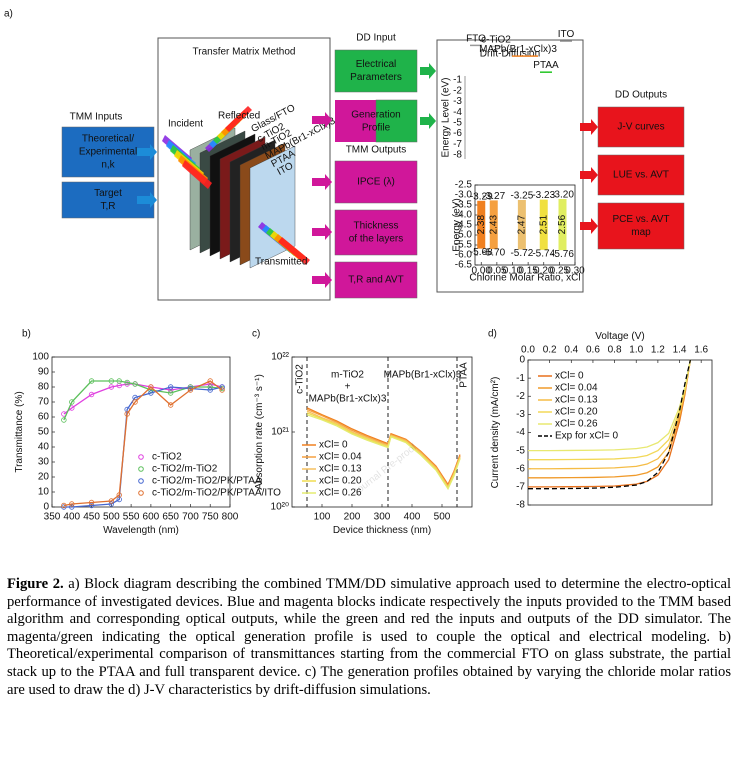 Image resolution: width=738 pixels, height=767 pixels. What do you see at coordinates (571, 350) in the screenshot?
I see `x-tick-label: 0.4` at bounding box center [571, 350].